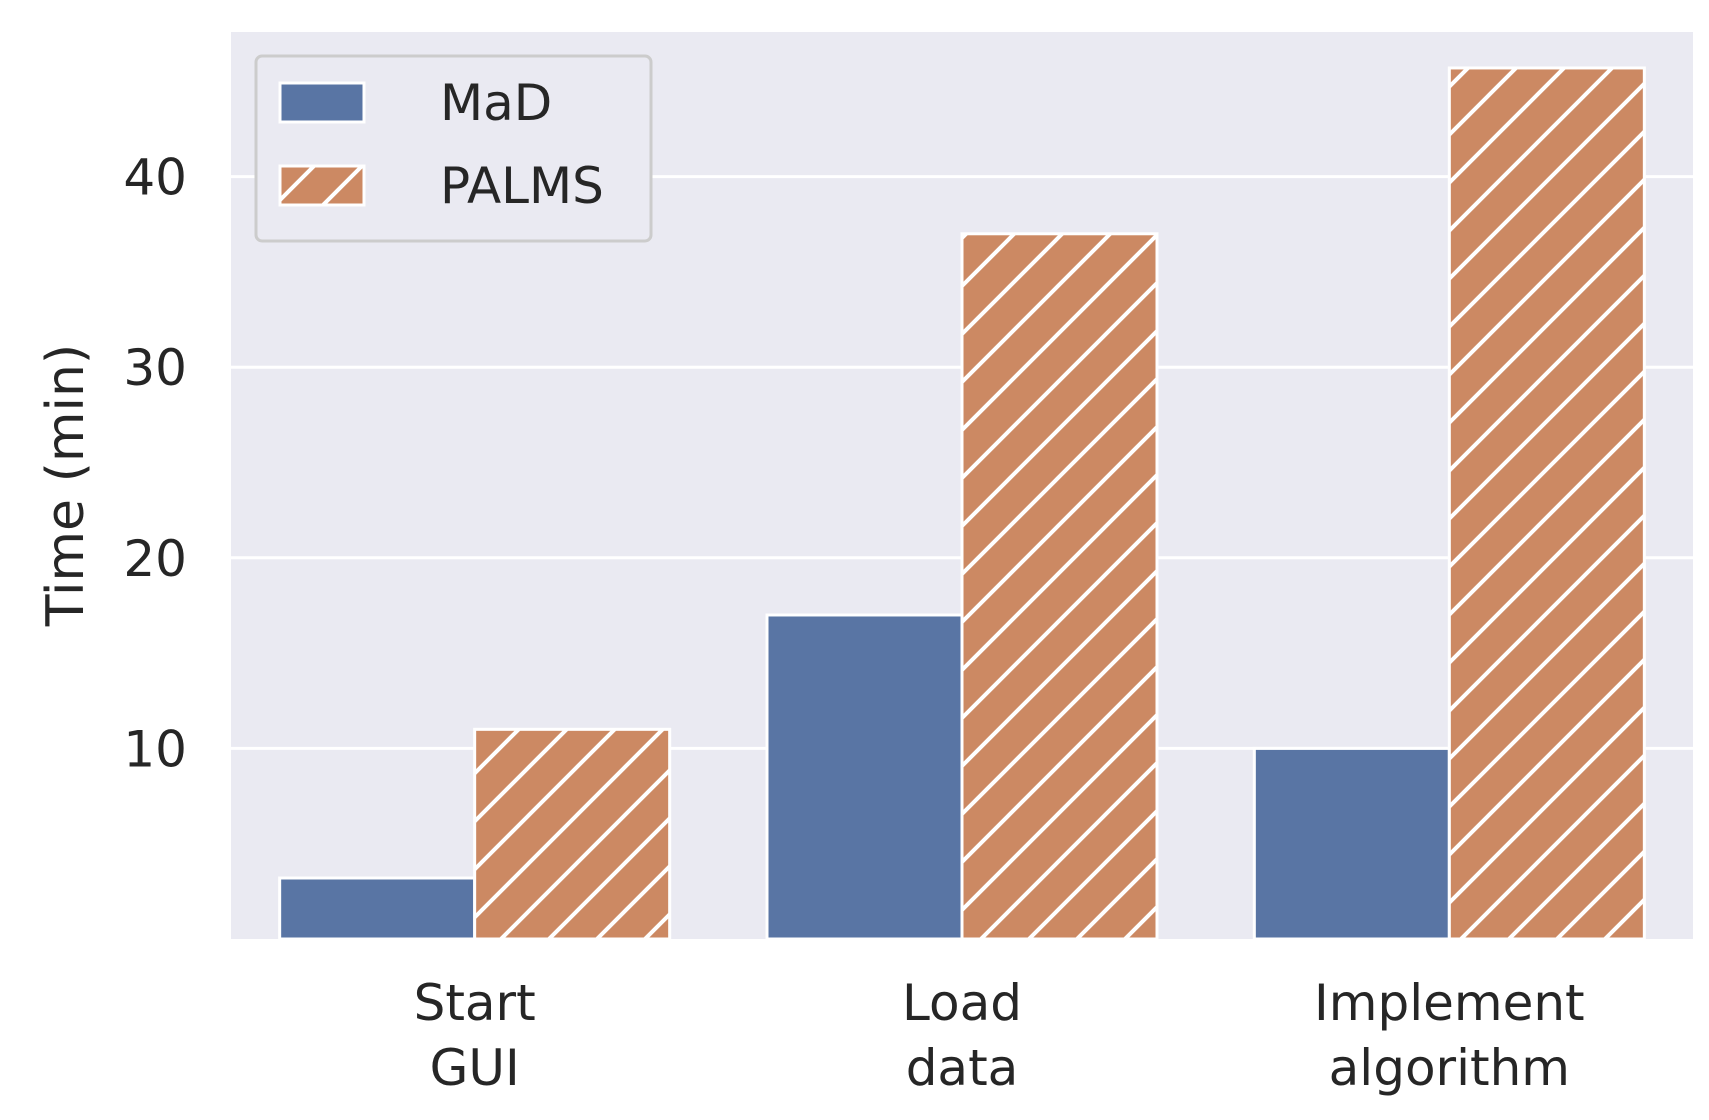 This screenshot has height=1120, width=1709. Describe the element at coordinates (66, 485) in the screenshot. I see `y-axis-label: Time (min)` at that location.